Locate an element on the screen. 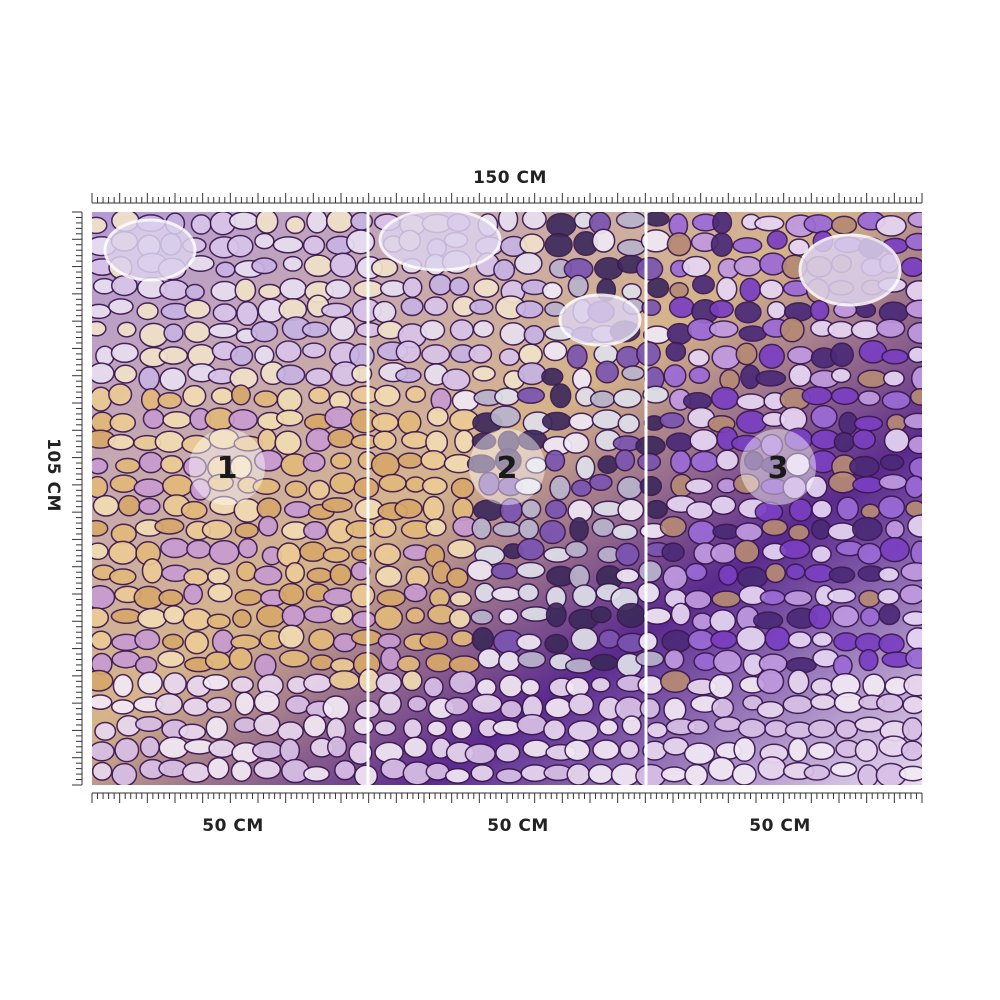  paint-bubble is located at coordinates (150, 250).